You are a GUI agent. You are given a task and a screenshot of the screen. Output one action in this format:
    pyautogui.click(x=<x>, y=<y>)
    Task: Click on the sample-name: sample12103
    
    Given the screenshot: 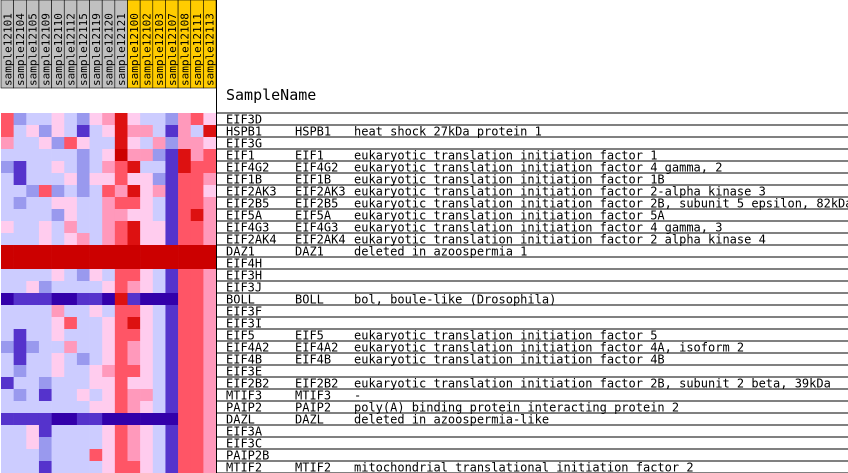 What is the action you would take?
    pyautogui.click(x=159, y=49)
    